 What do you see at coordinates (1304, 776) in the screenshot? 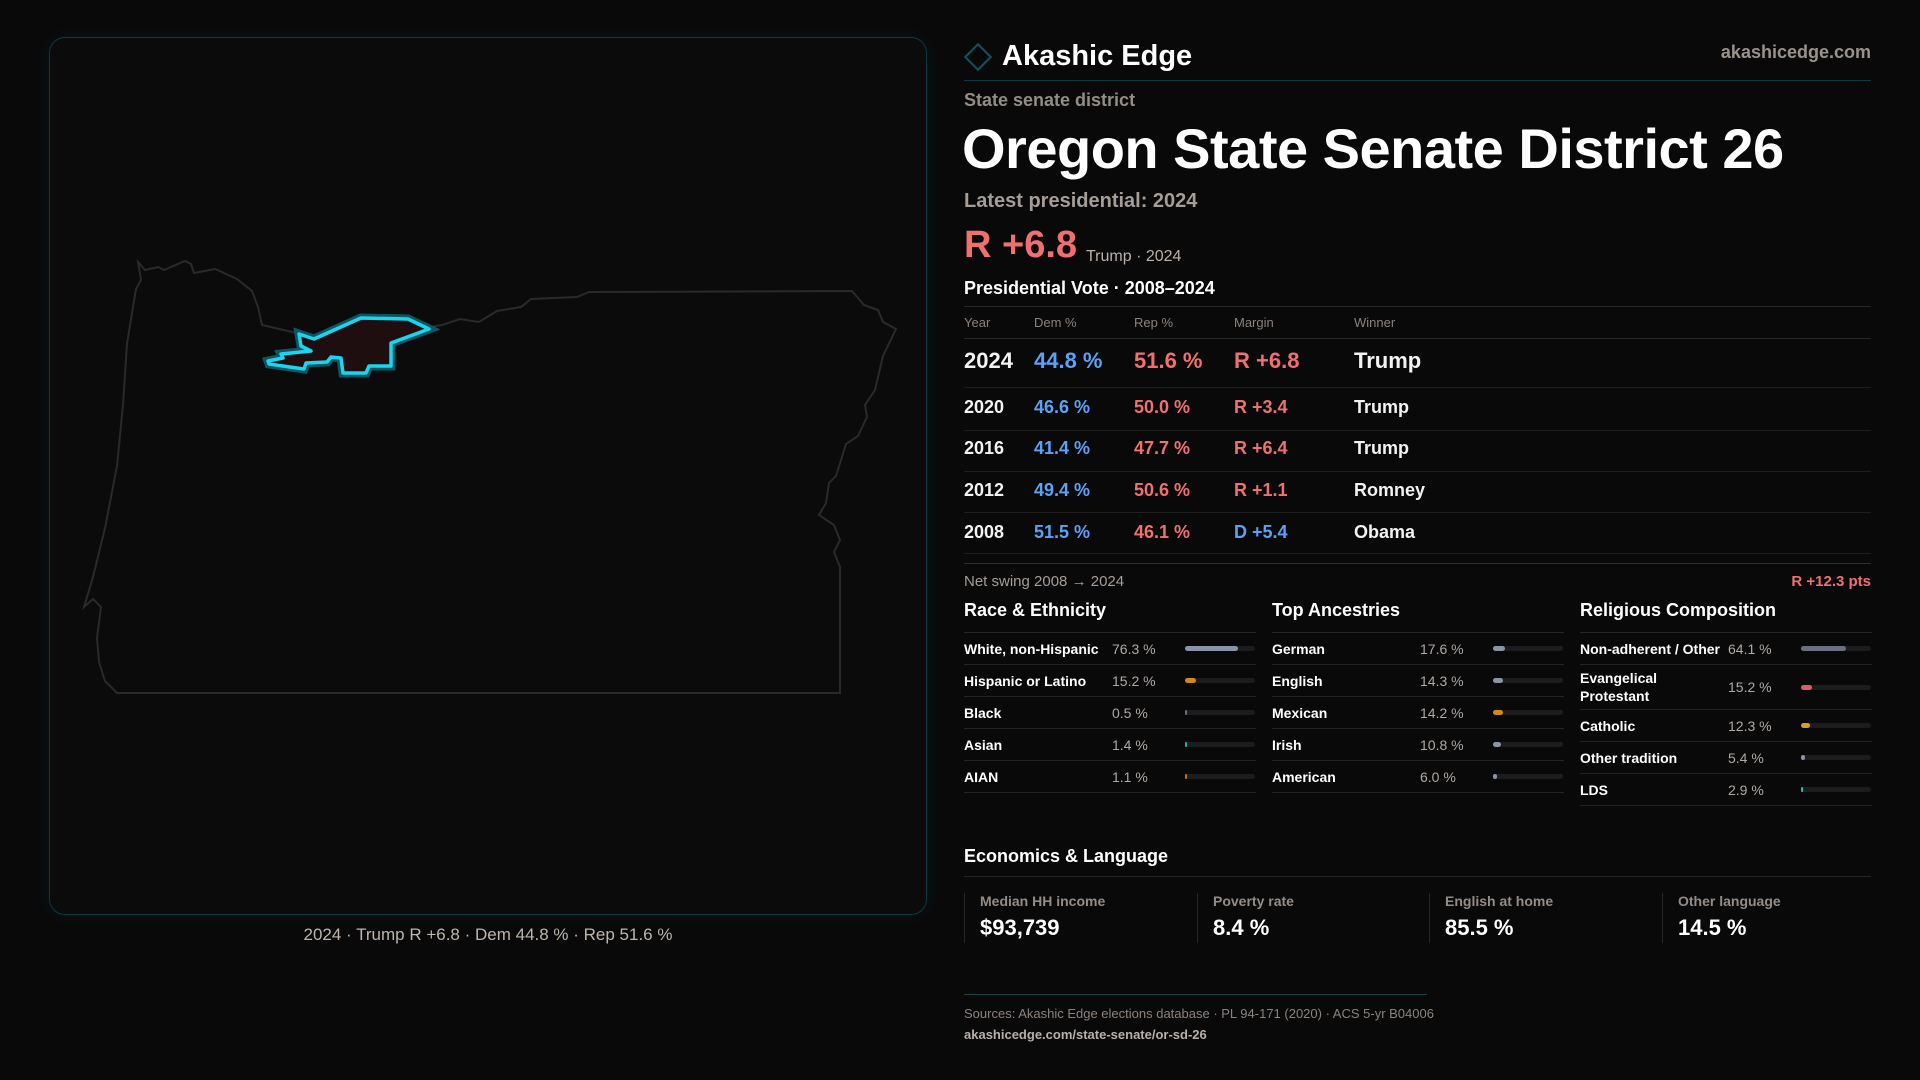
I see `stat-label: American` at bounding box center [1304, 776].